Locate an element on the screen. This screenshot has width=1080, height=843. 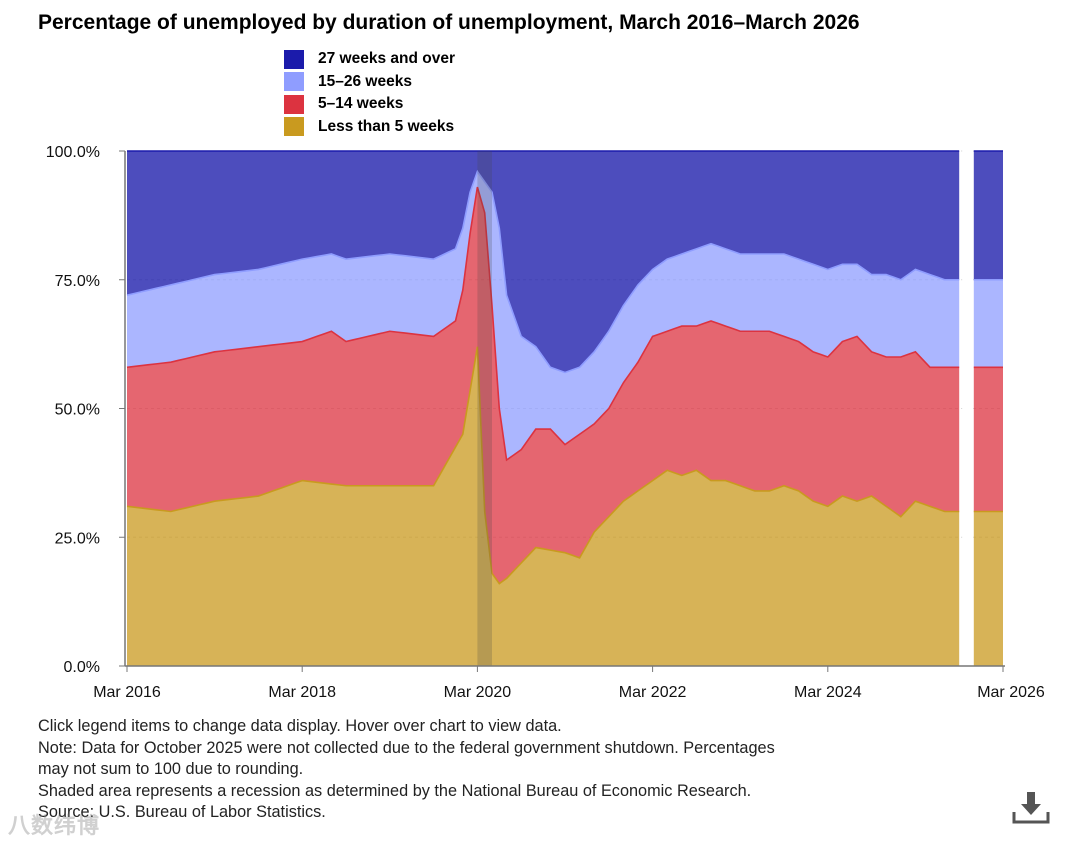
x-tick-label: Mar 2022 is located at coordinates (653, 692).